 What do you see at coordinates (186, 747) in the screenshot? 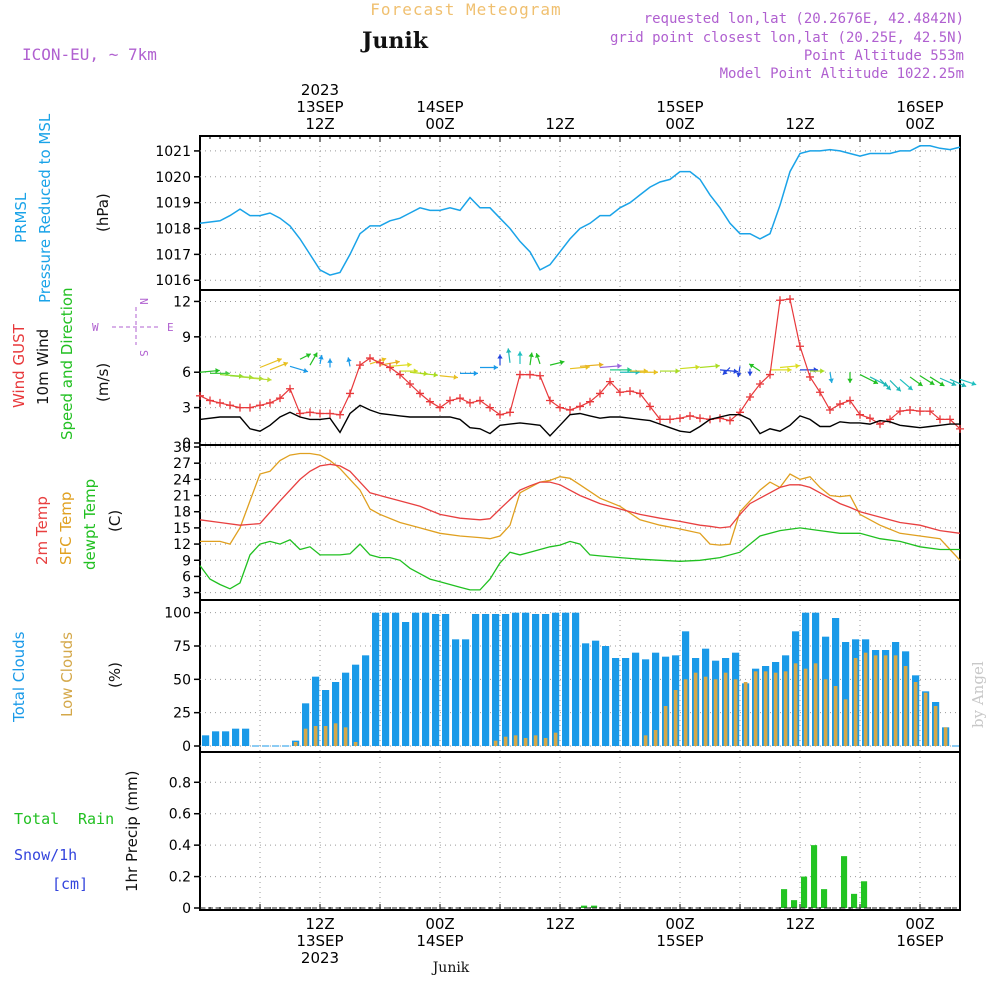
I see `y-tick-label: 0` at bounding box center [186, 747].